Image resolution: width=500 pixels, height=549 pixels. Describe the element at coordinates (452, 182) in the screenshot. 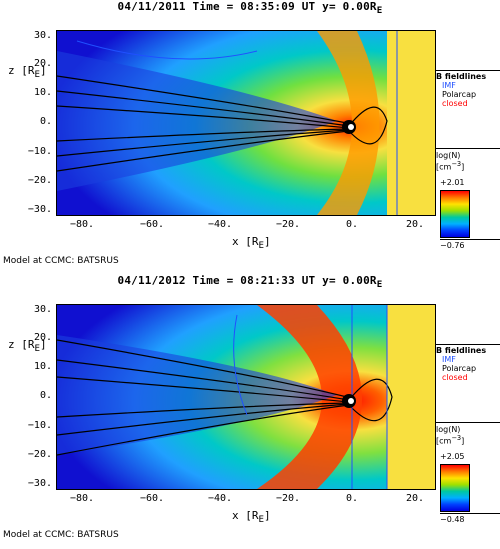

I see `colorbar-max: +2.01` at that location.